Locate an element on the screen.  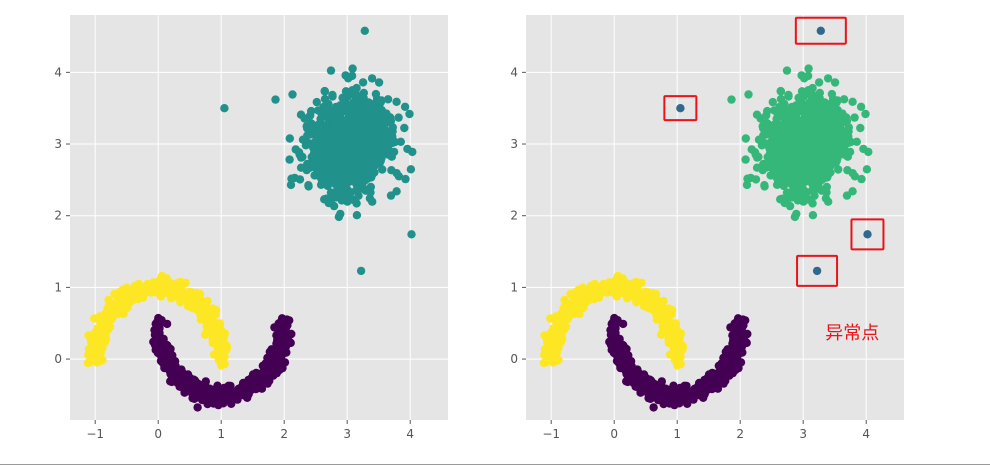
x-tick-label: 1 is located at coordinates (677, 434).